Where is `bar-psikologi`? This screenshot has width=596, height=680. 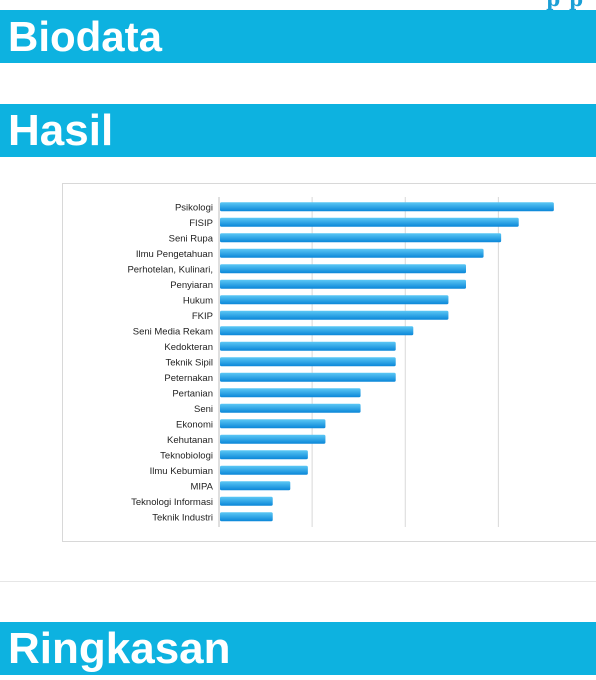
bar-psikologi is located at coordinates (387, 207).